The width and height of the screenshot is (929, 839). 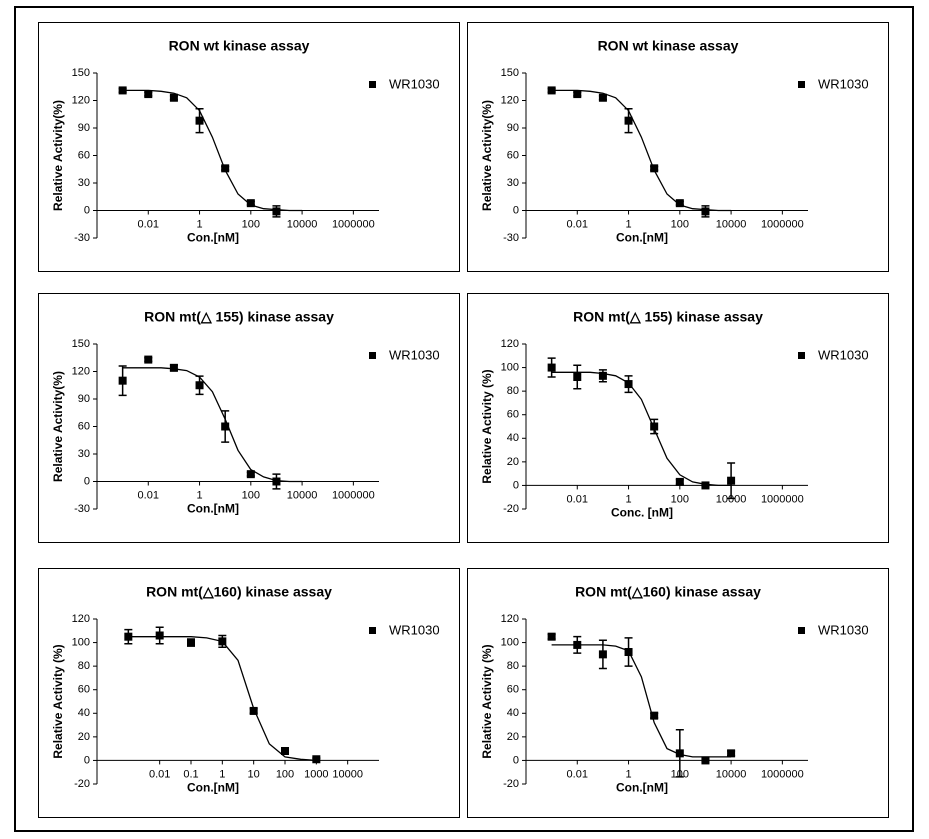 I want to click on y-tick-label: 30, so click(x=513, y=183).